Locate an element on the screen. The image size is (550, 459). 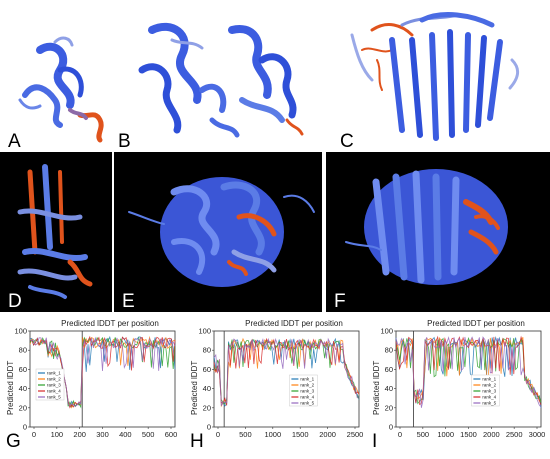
x-tick-label: 600 is located at coordinates (171, 434).